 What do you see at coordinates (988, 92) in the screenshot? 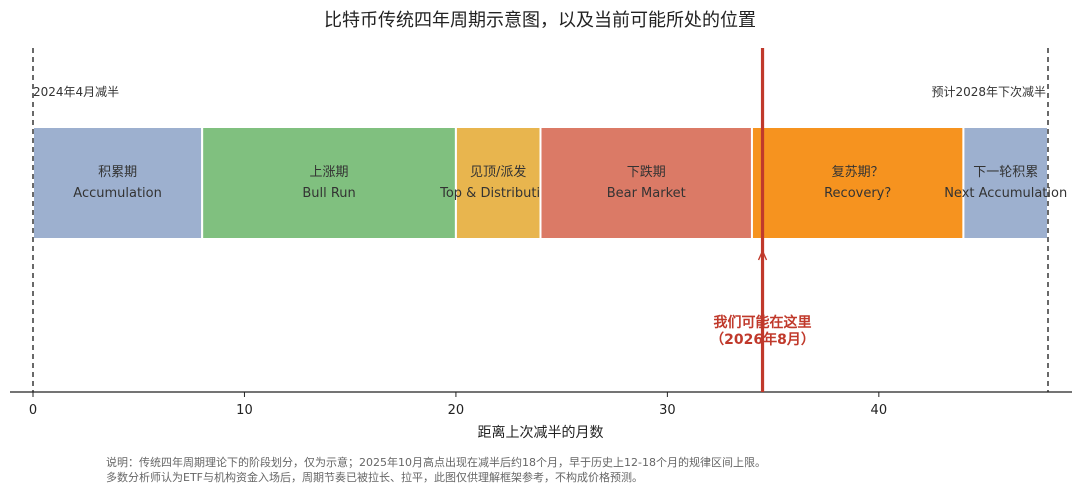
I see `halving-label-1: 预计2028年下次减半` at bounding box center [988, 92].